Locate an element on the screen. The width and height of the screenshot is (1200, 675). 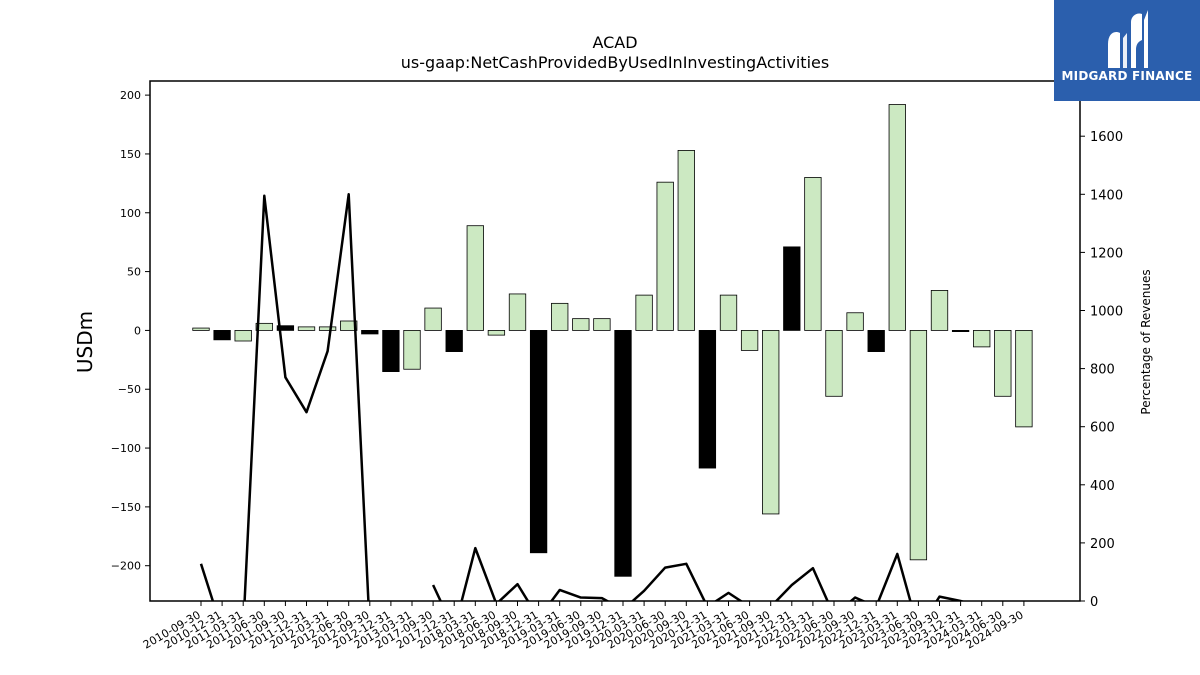
y2-tick-label: 1400 is located at coordinates (1106, 195).